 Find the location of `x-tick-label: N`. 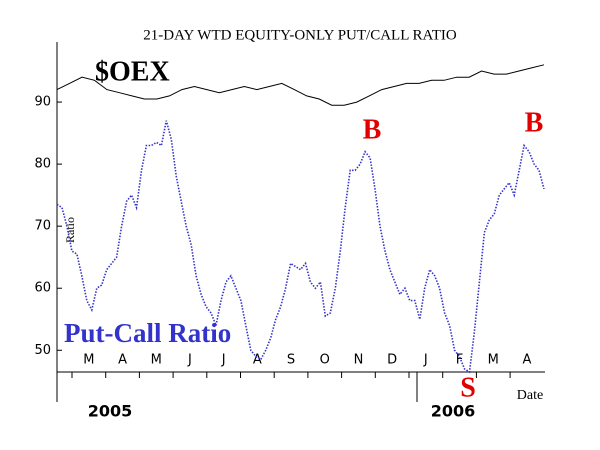

x-tick-label: N is located at coordinates (359, 360).